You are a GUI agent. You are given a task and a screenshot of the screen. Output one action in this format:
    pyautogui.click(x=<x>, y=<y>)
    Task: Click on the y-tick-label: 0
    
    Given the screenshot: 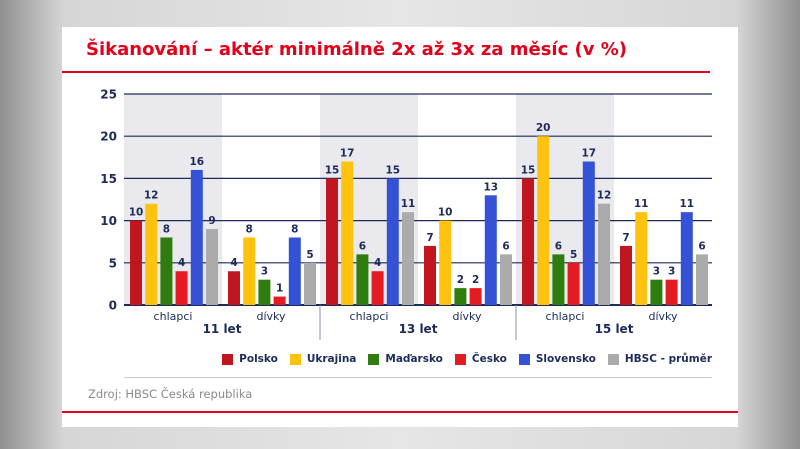 What is the action you would take?
    pyautogui.click(x=113, y=306)
    